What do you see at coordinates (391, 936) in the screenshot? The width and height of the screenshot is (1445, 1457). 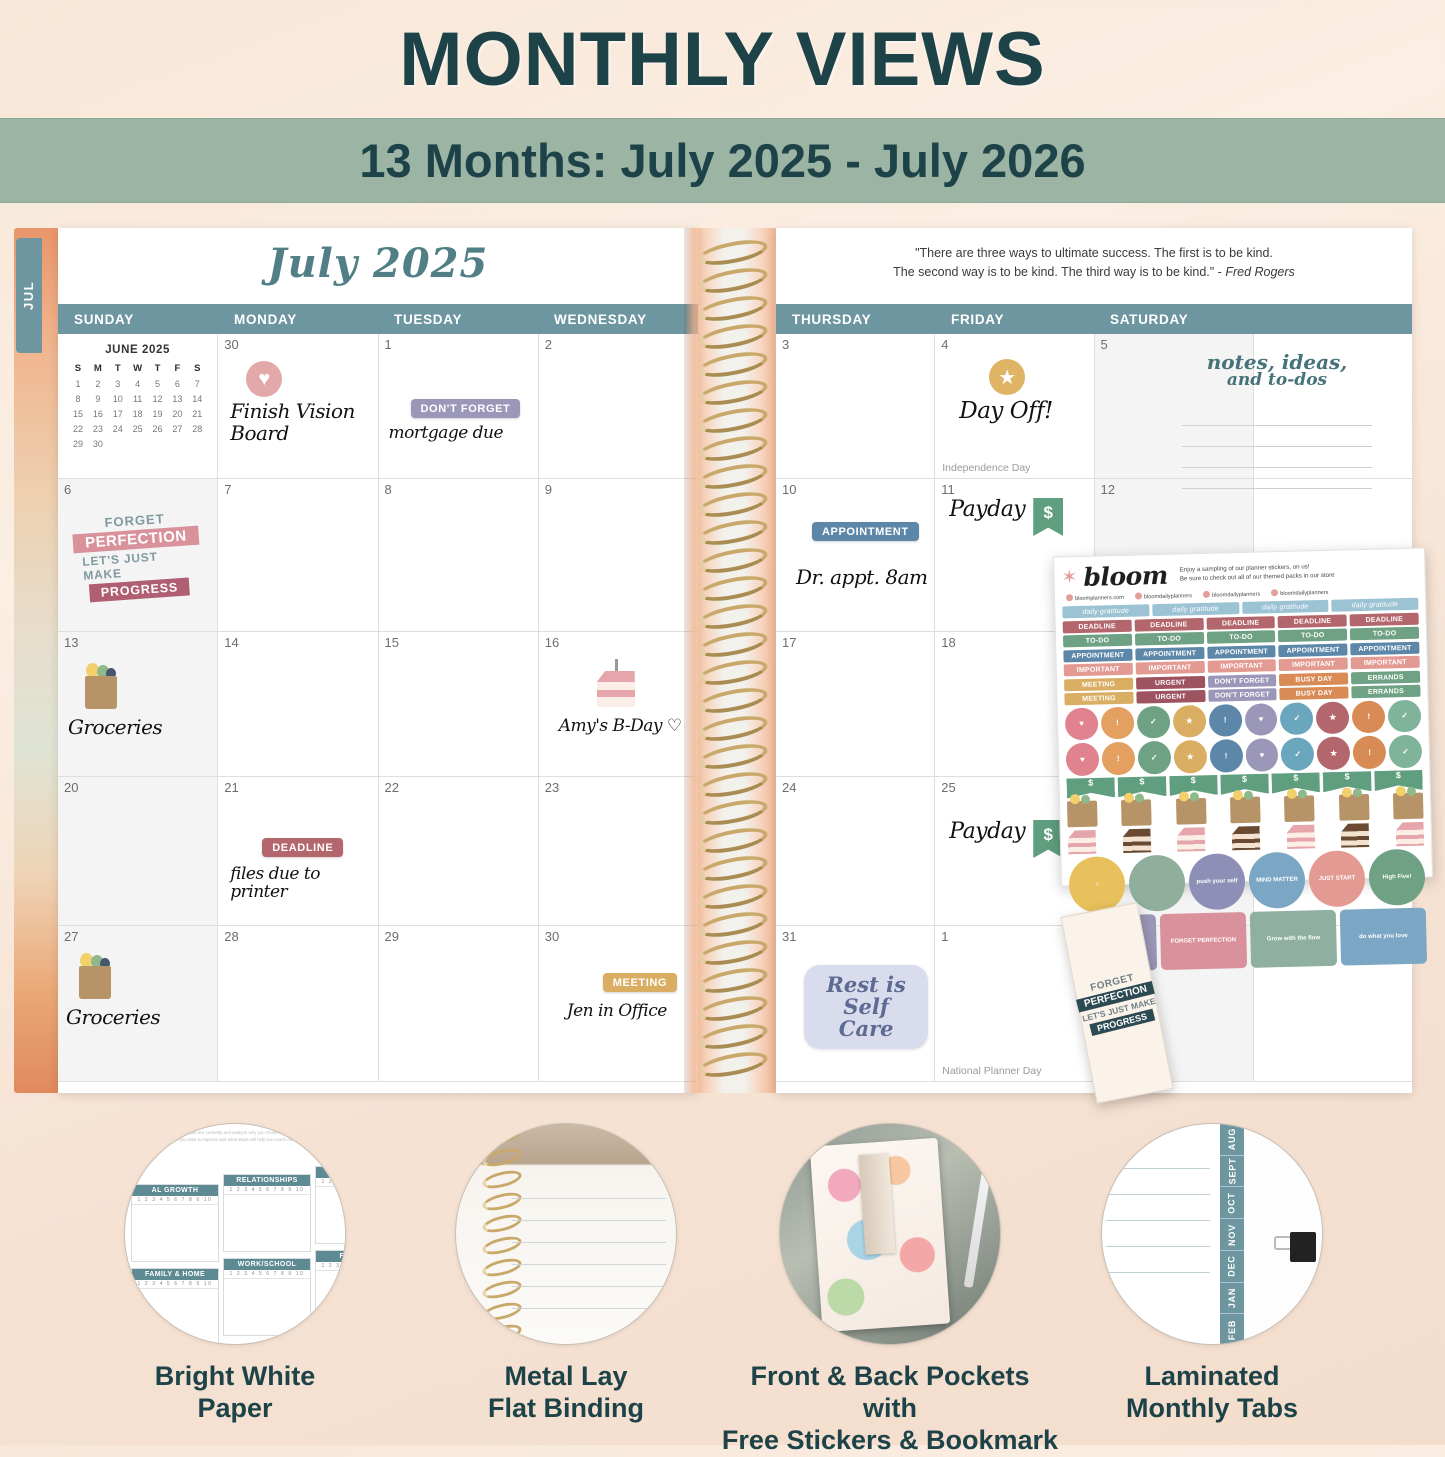 I see `day-number: 29` at bounding box center [391, 936].